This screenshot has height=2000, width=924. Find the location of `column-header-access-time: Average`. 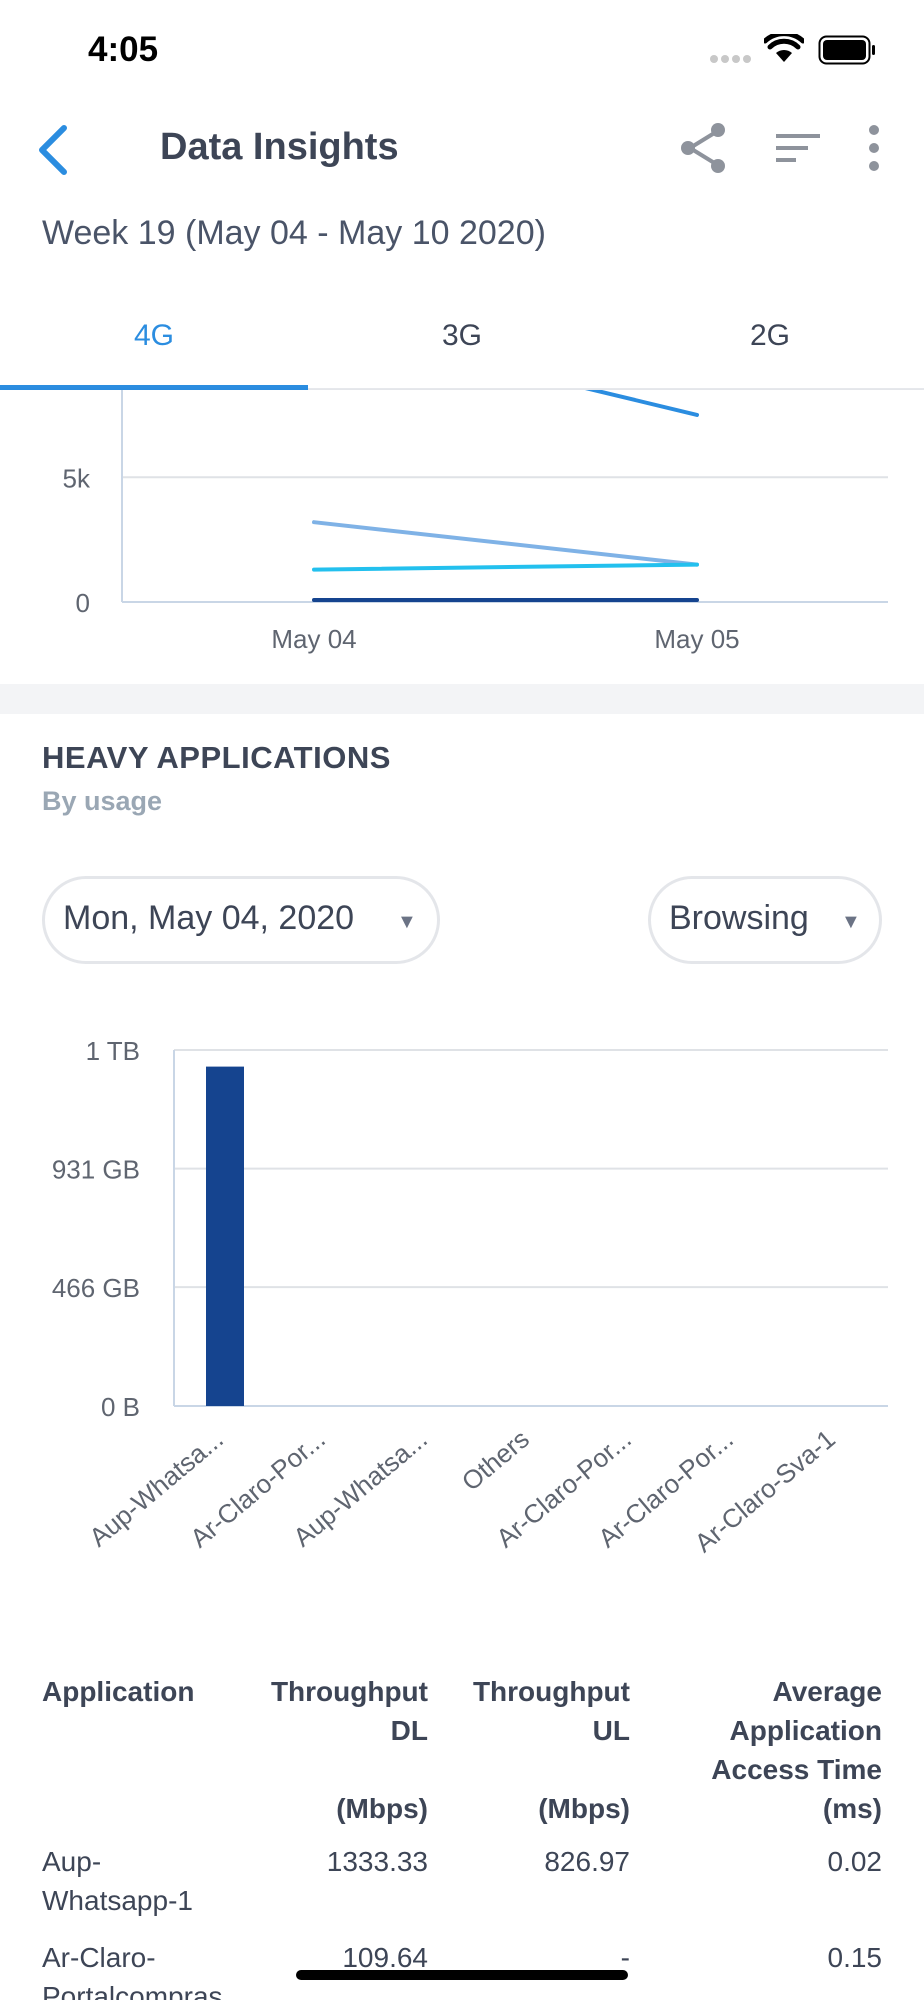

column-header-access-time: Average is located at coordinates (827, 1691).